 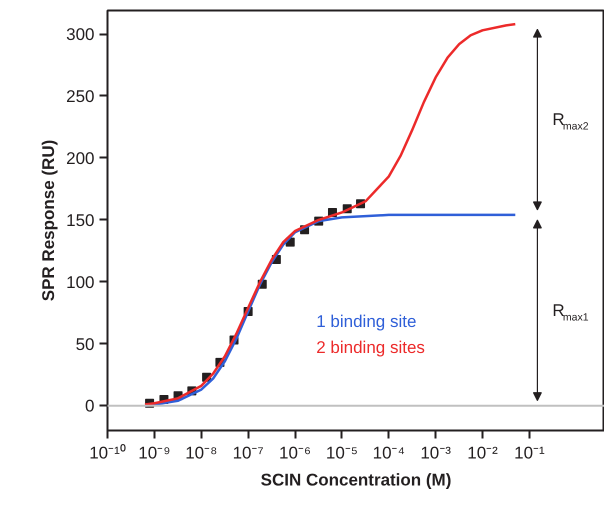 What do you see at coordinates (295, 453) in the screenshot?
I see `x-tick-label: 10⁻⁶` at bounding box center [295, 453].